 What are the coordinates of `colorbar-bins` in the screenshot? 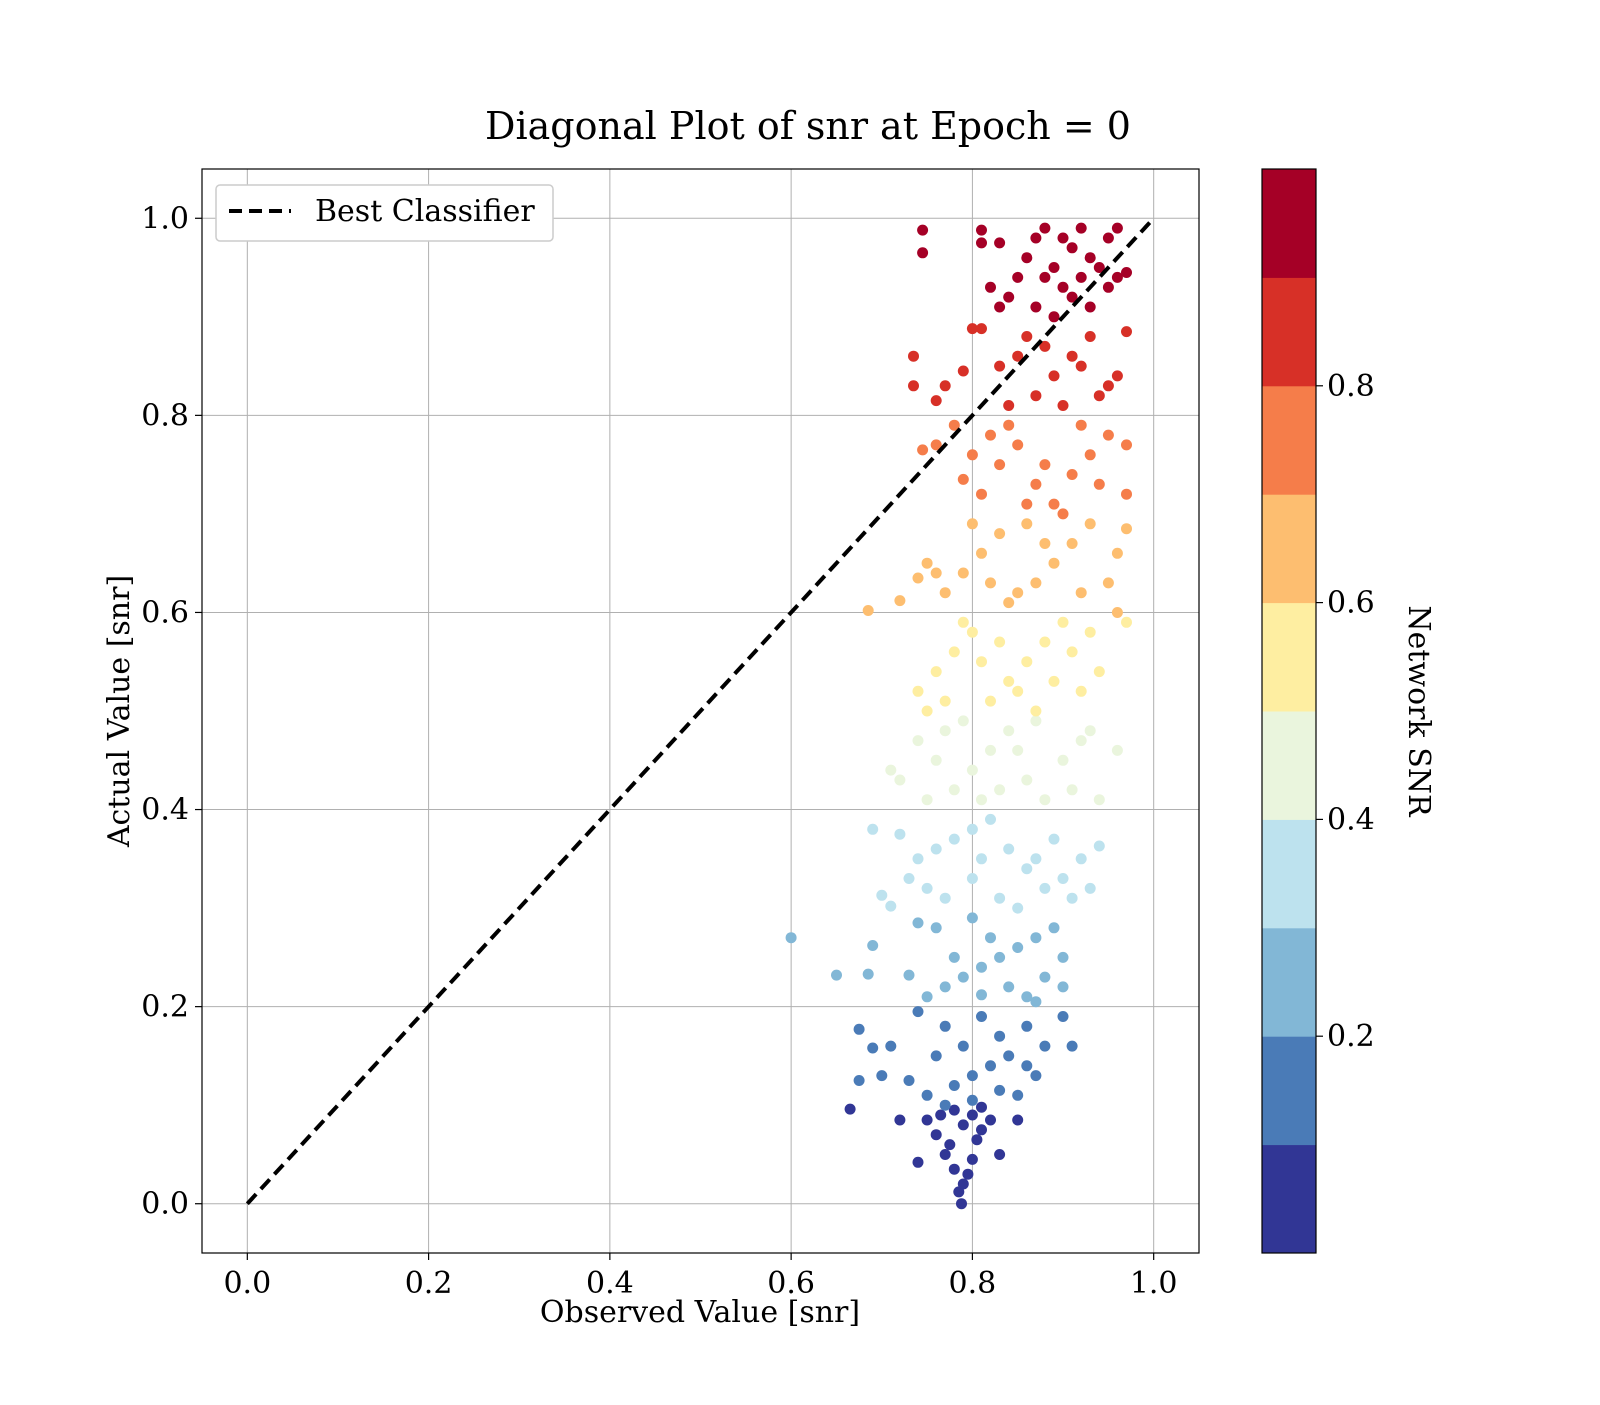 It's located at (1289, 711).